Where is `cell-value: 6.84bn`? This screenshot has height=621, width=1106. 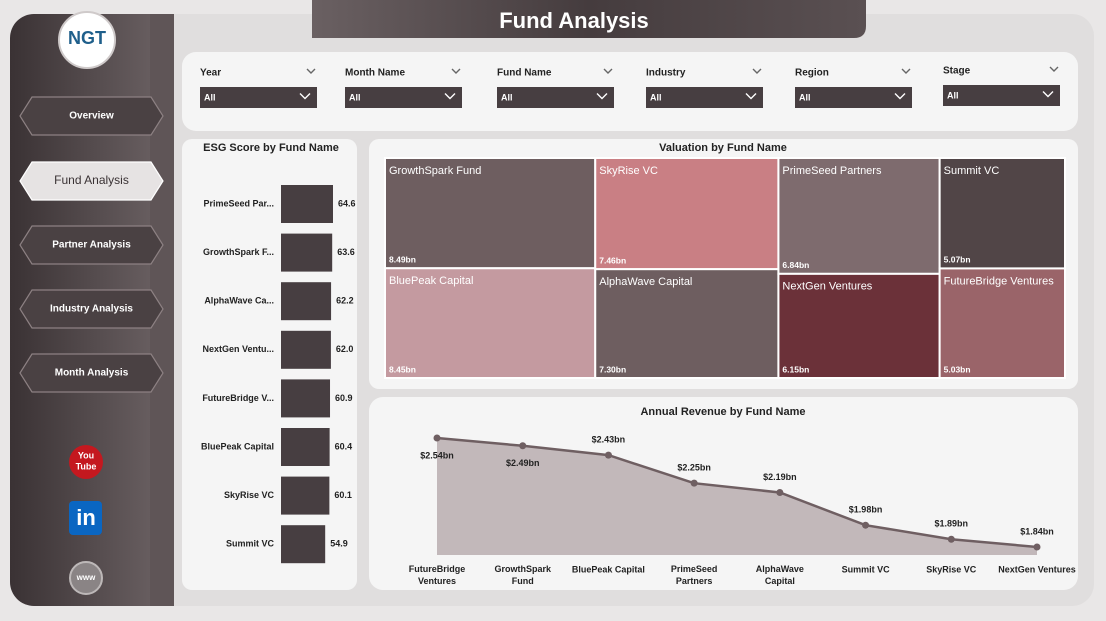
cell-value: 6.84bn is located at coordinates (795, 265).